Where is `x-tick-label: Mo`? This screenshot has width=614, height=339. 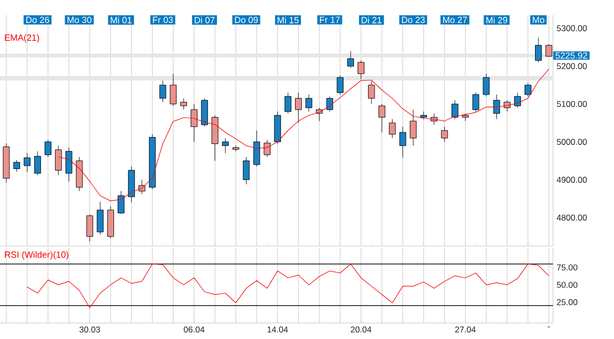 x-tick-label: Mo is located at coordinates (538, 19).